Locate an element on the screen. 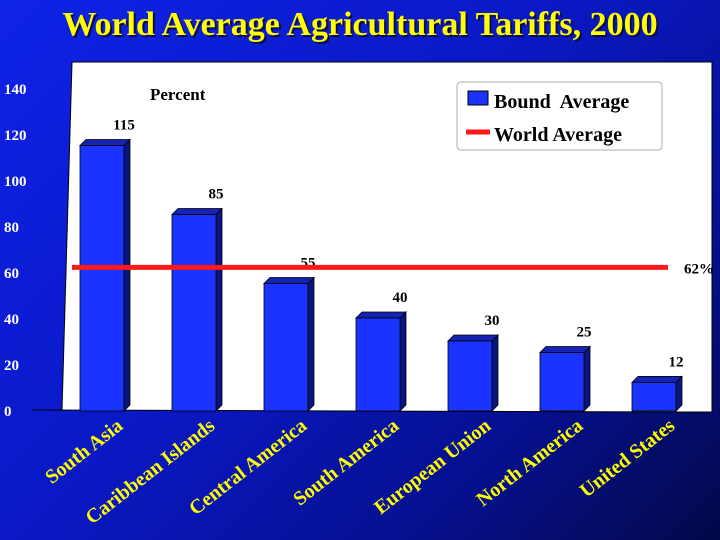 The height and width of the screenshot is (540, 720). y-axis-unit-label: Percent is located at coordinates (178, 94).